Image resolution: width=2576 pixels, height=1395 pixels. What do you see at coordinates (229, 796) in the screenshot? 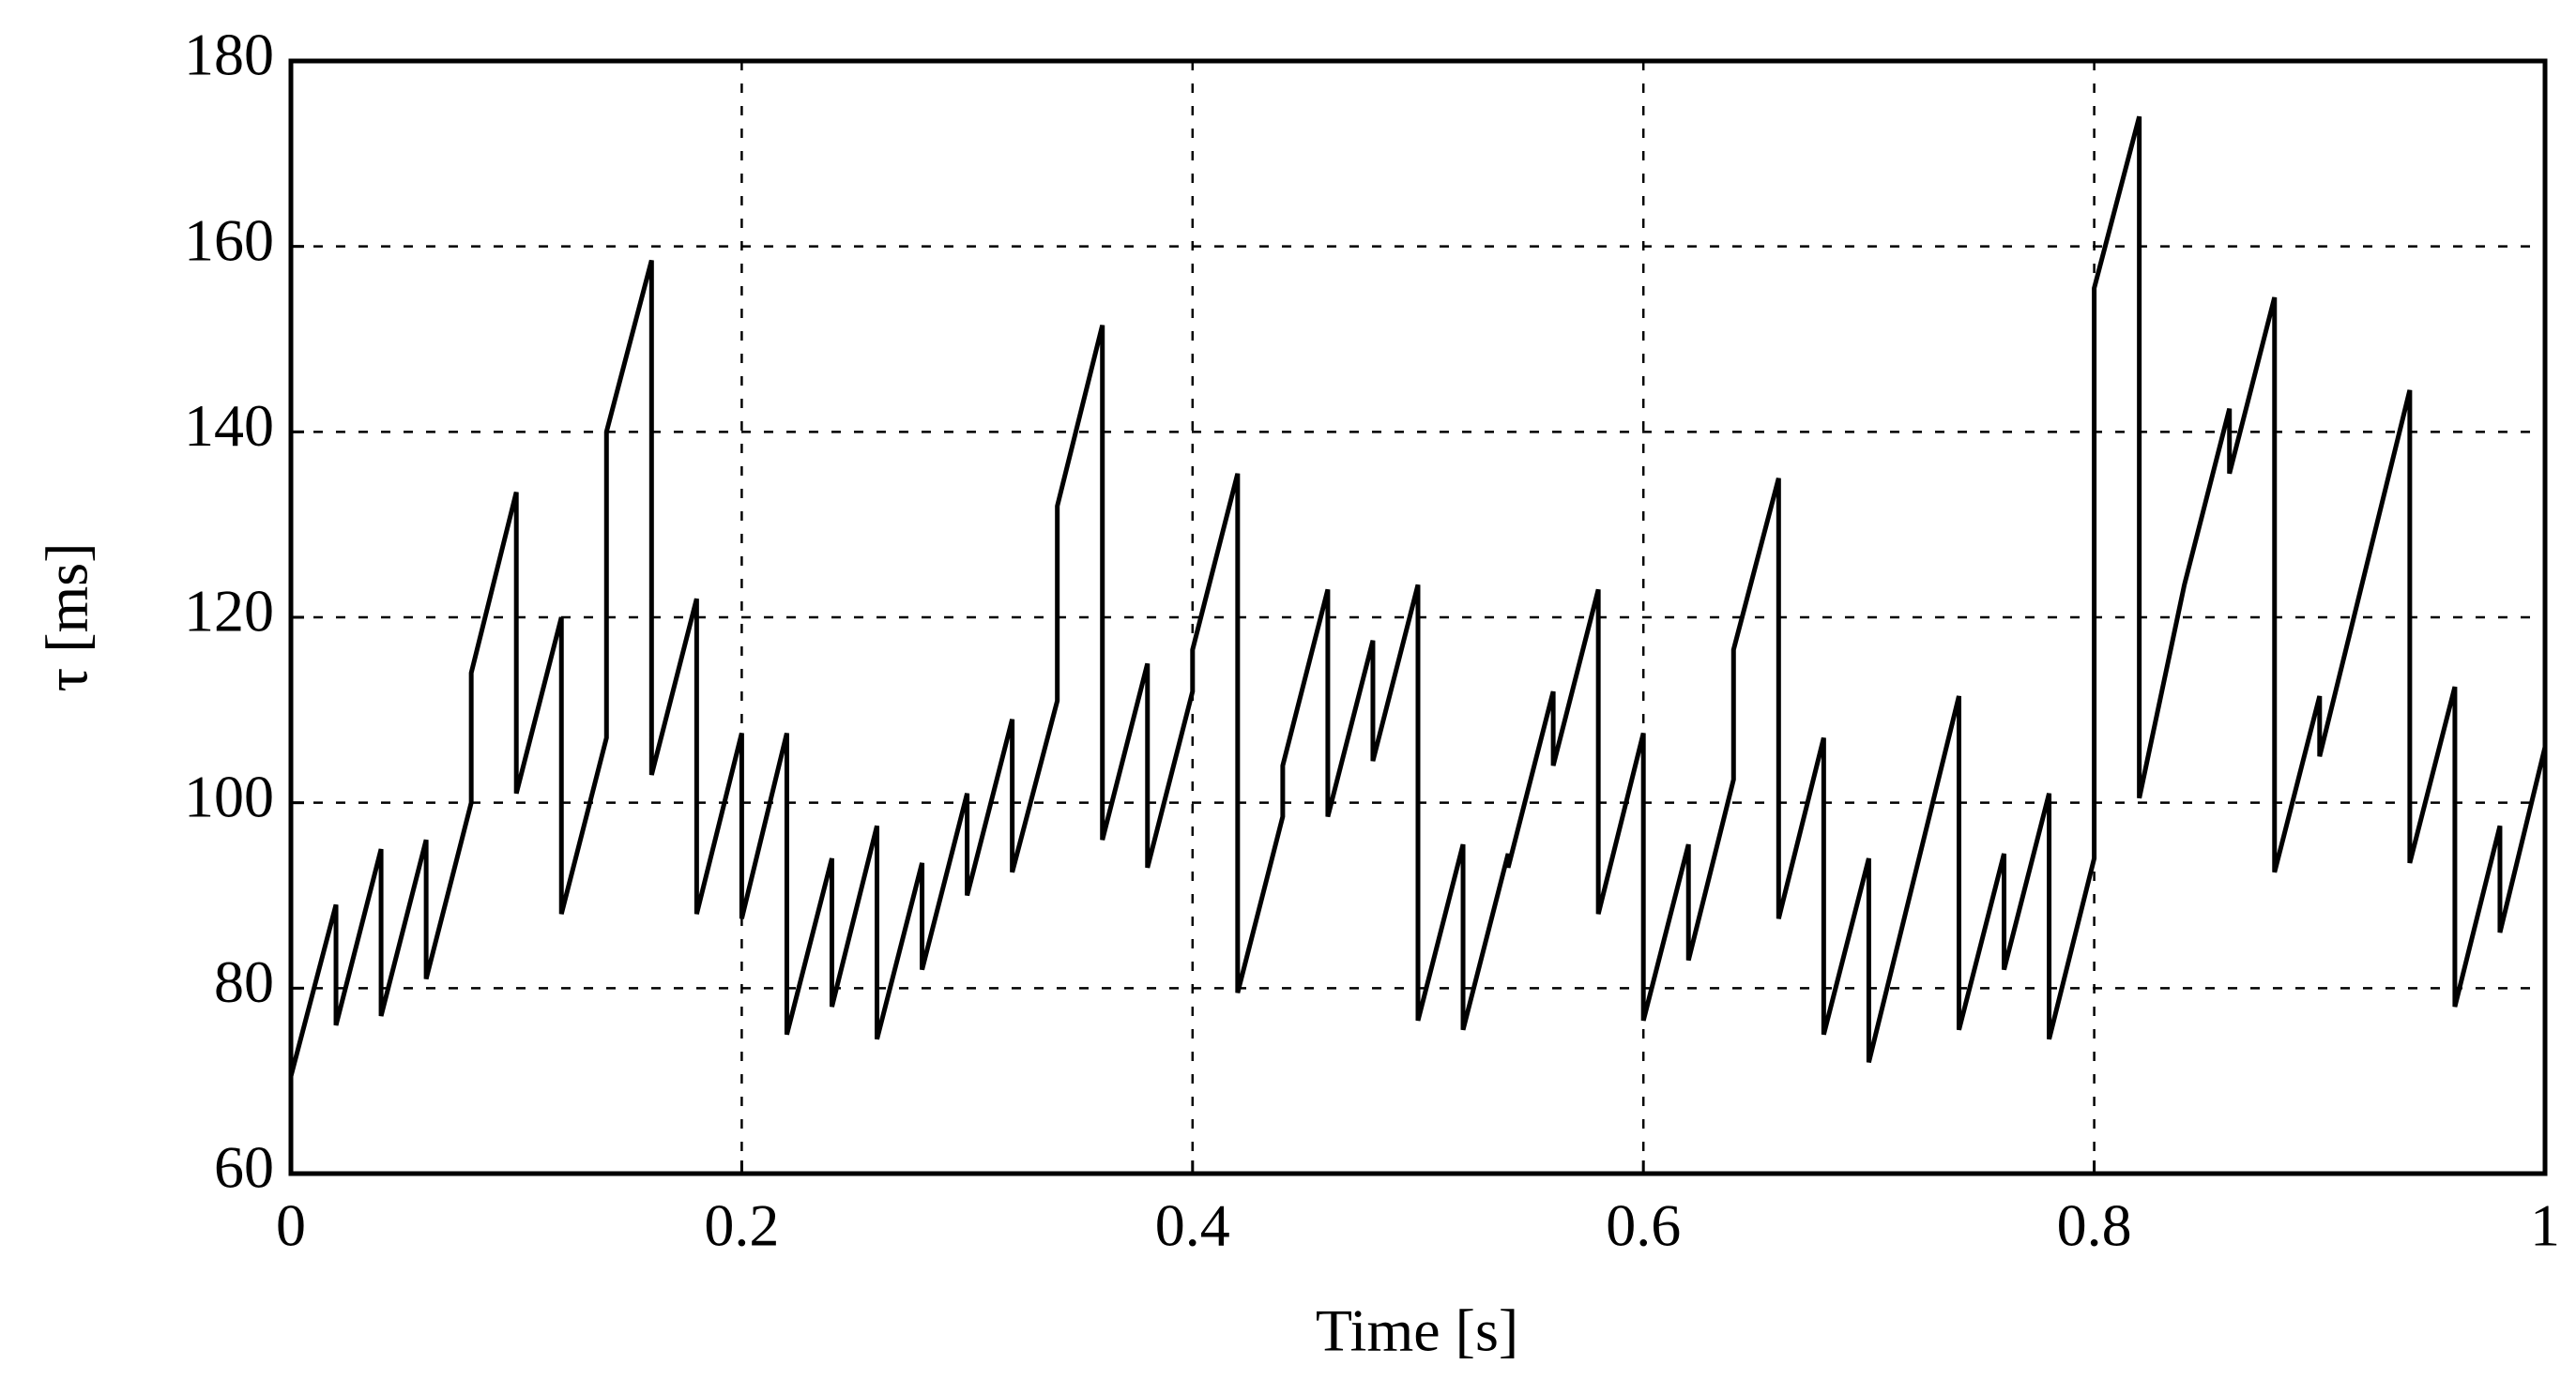
I see `y-tick-label: 100` at bounding box center [229, 796].